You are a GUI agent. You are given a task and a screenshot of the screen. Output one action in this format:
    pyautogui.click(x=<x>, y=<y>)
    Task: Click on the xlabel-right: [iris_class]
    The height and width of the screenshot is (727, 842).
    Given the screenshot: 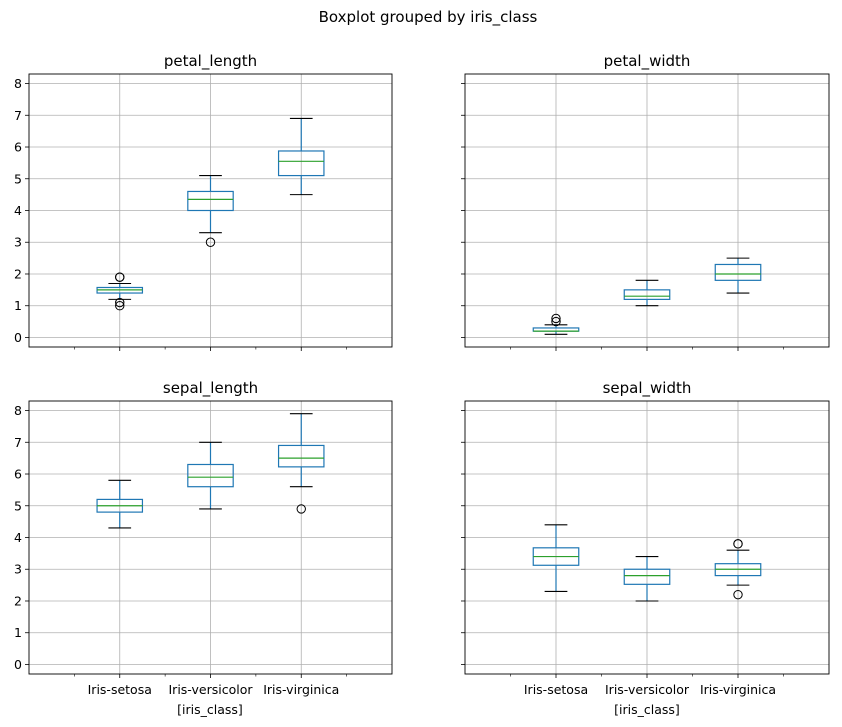 What is the action you would take?
    pyautogui.click(x=647, y=709)
    